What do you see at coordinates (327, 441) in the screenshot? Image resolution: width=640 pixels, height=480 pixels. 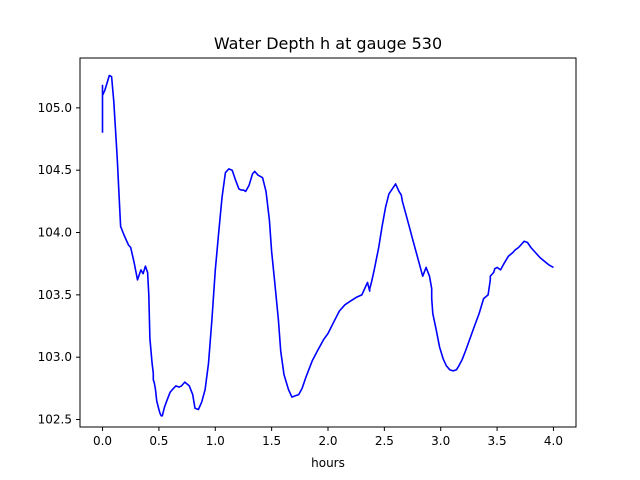 I see `x-tick-label: 2.0` at bounding box center [327, 441].